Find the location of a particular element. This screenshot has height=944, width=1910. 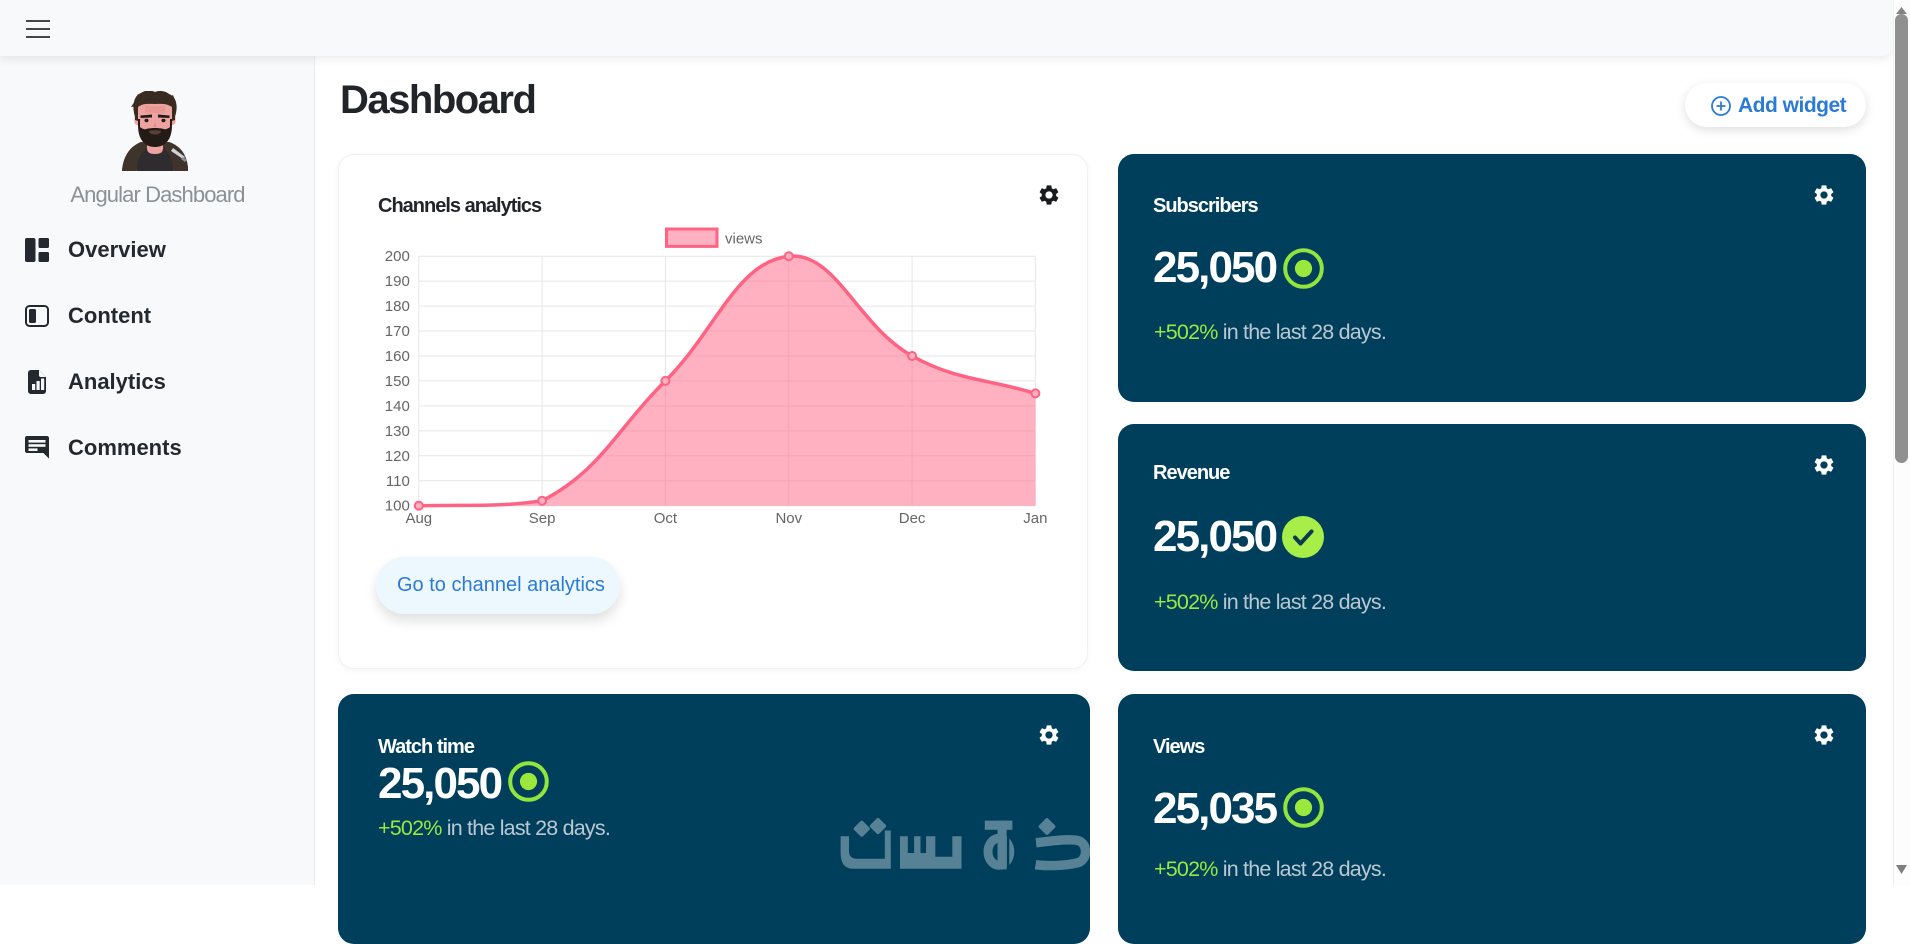

svg-text: 100 is located at coordinates (397, 506).